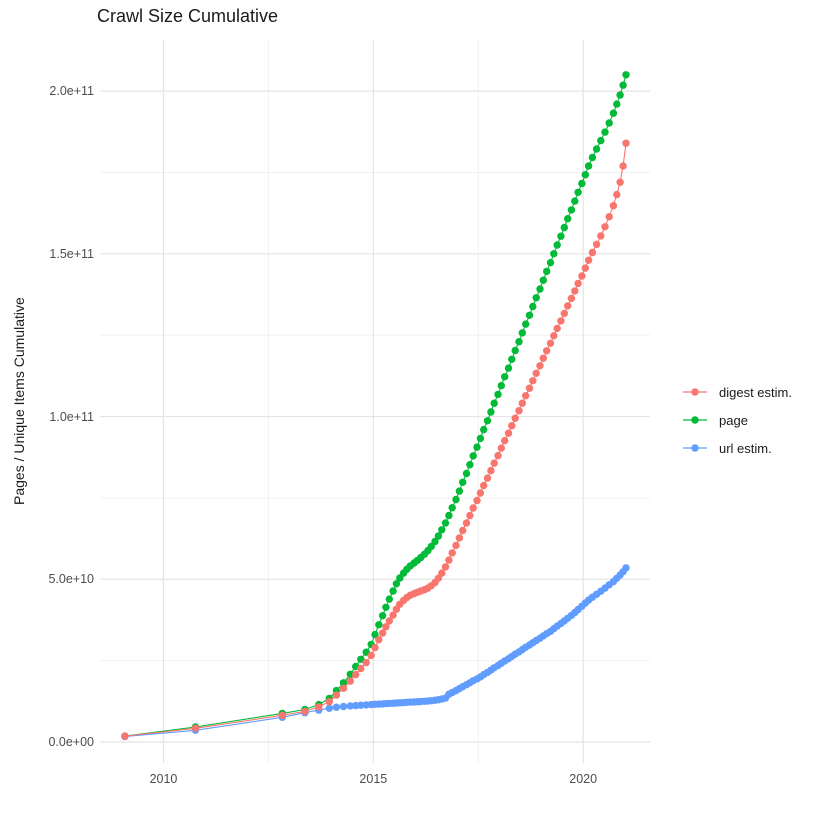 This screenshot has width=826, height=827. Describe the element at coordinates (188, 16) in the screenshot. I see `chart-title: Crawl Size Cumulative` at that location.